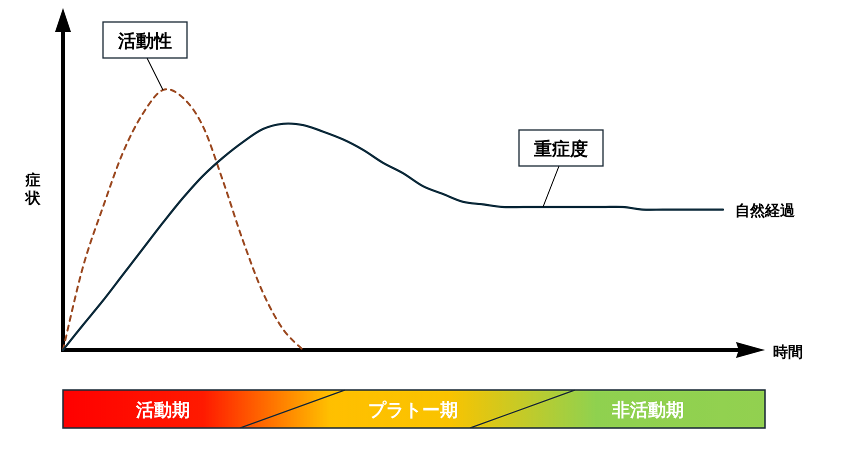 This screenshot has width=850, height=450. What do you see at coordinates (33, 189) in the screenshot?
I see `y-axis-title: 症状` at bounding box center [33, 189].